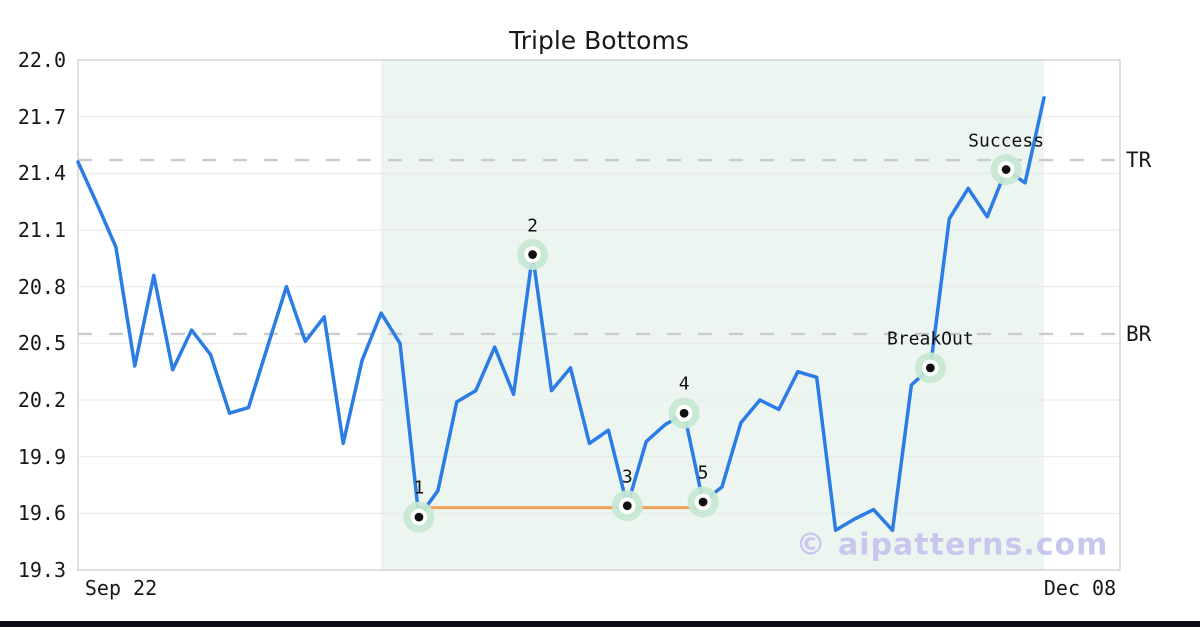 This screenshot has height=630, width=1200. I want to click on annotation-label-5: 5, so click(703, 473).